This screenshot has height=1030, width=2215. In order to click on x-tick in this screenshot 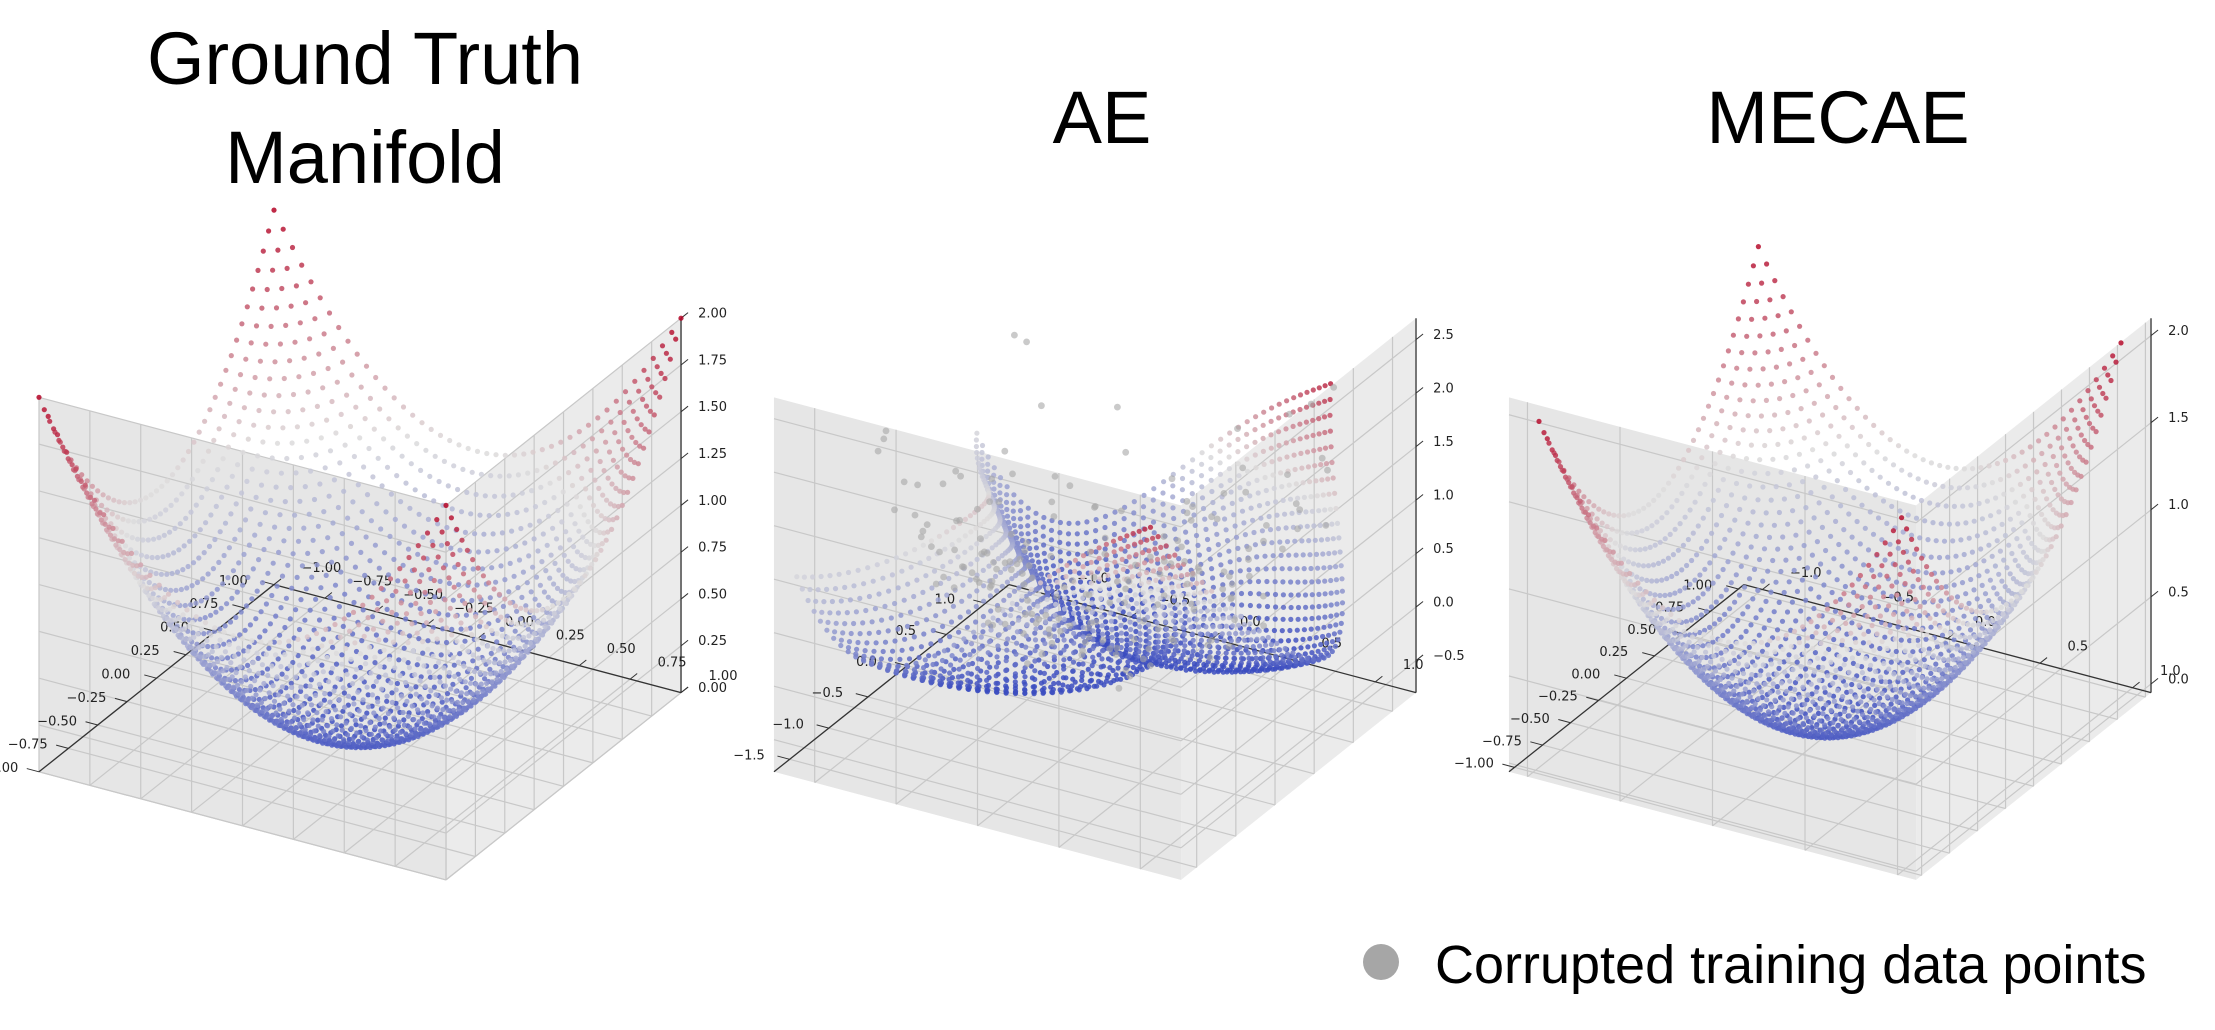, I will do `click(1508, 765)`.